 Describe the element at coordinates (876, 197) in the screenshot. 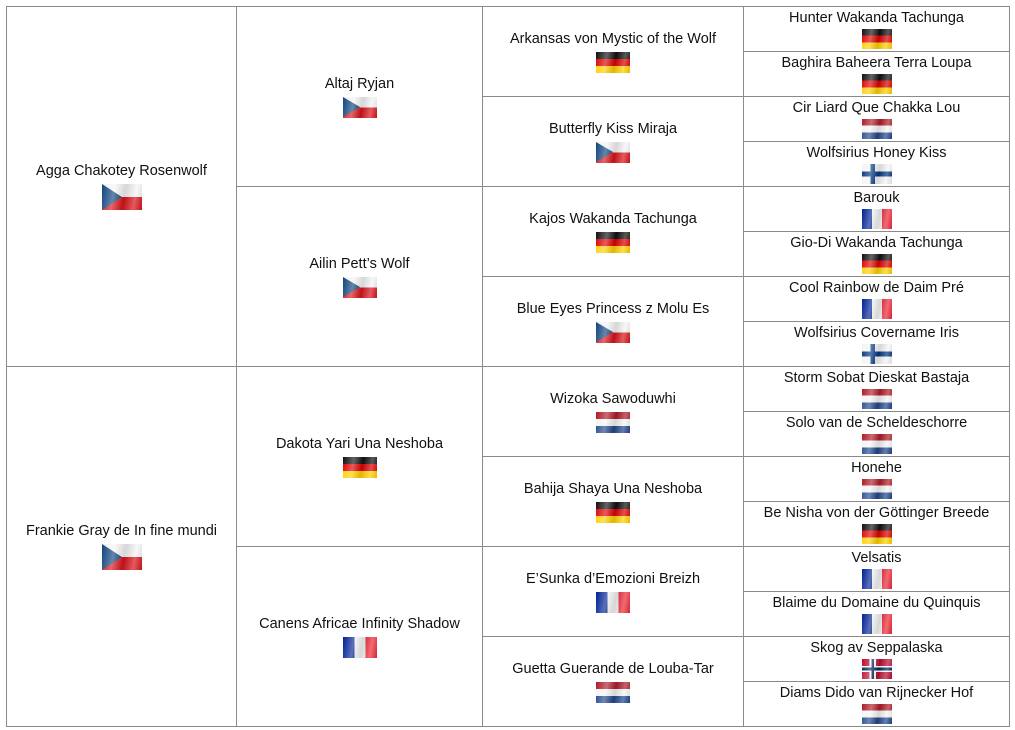

I see `dog-name: Barouk` at that location.